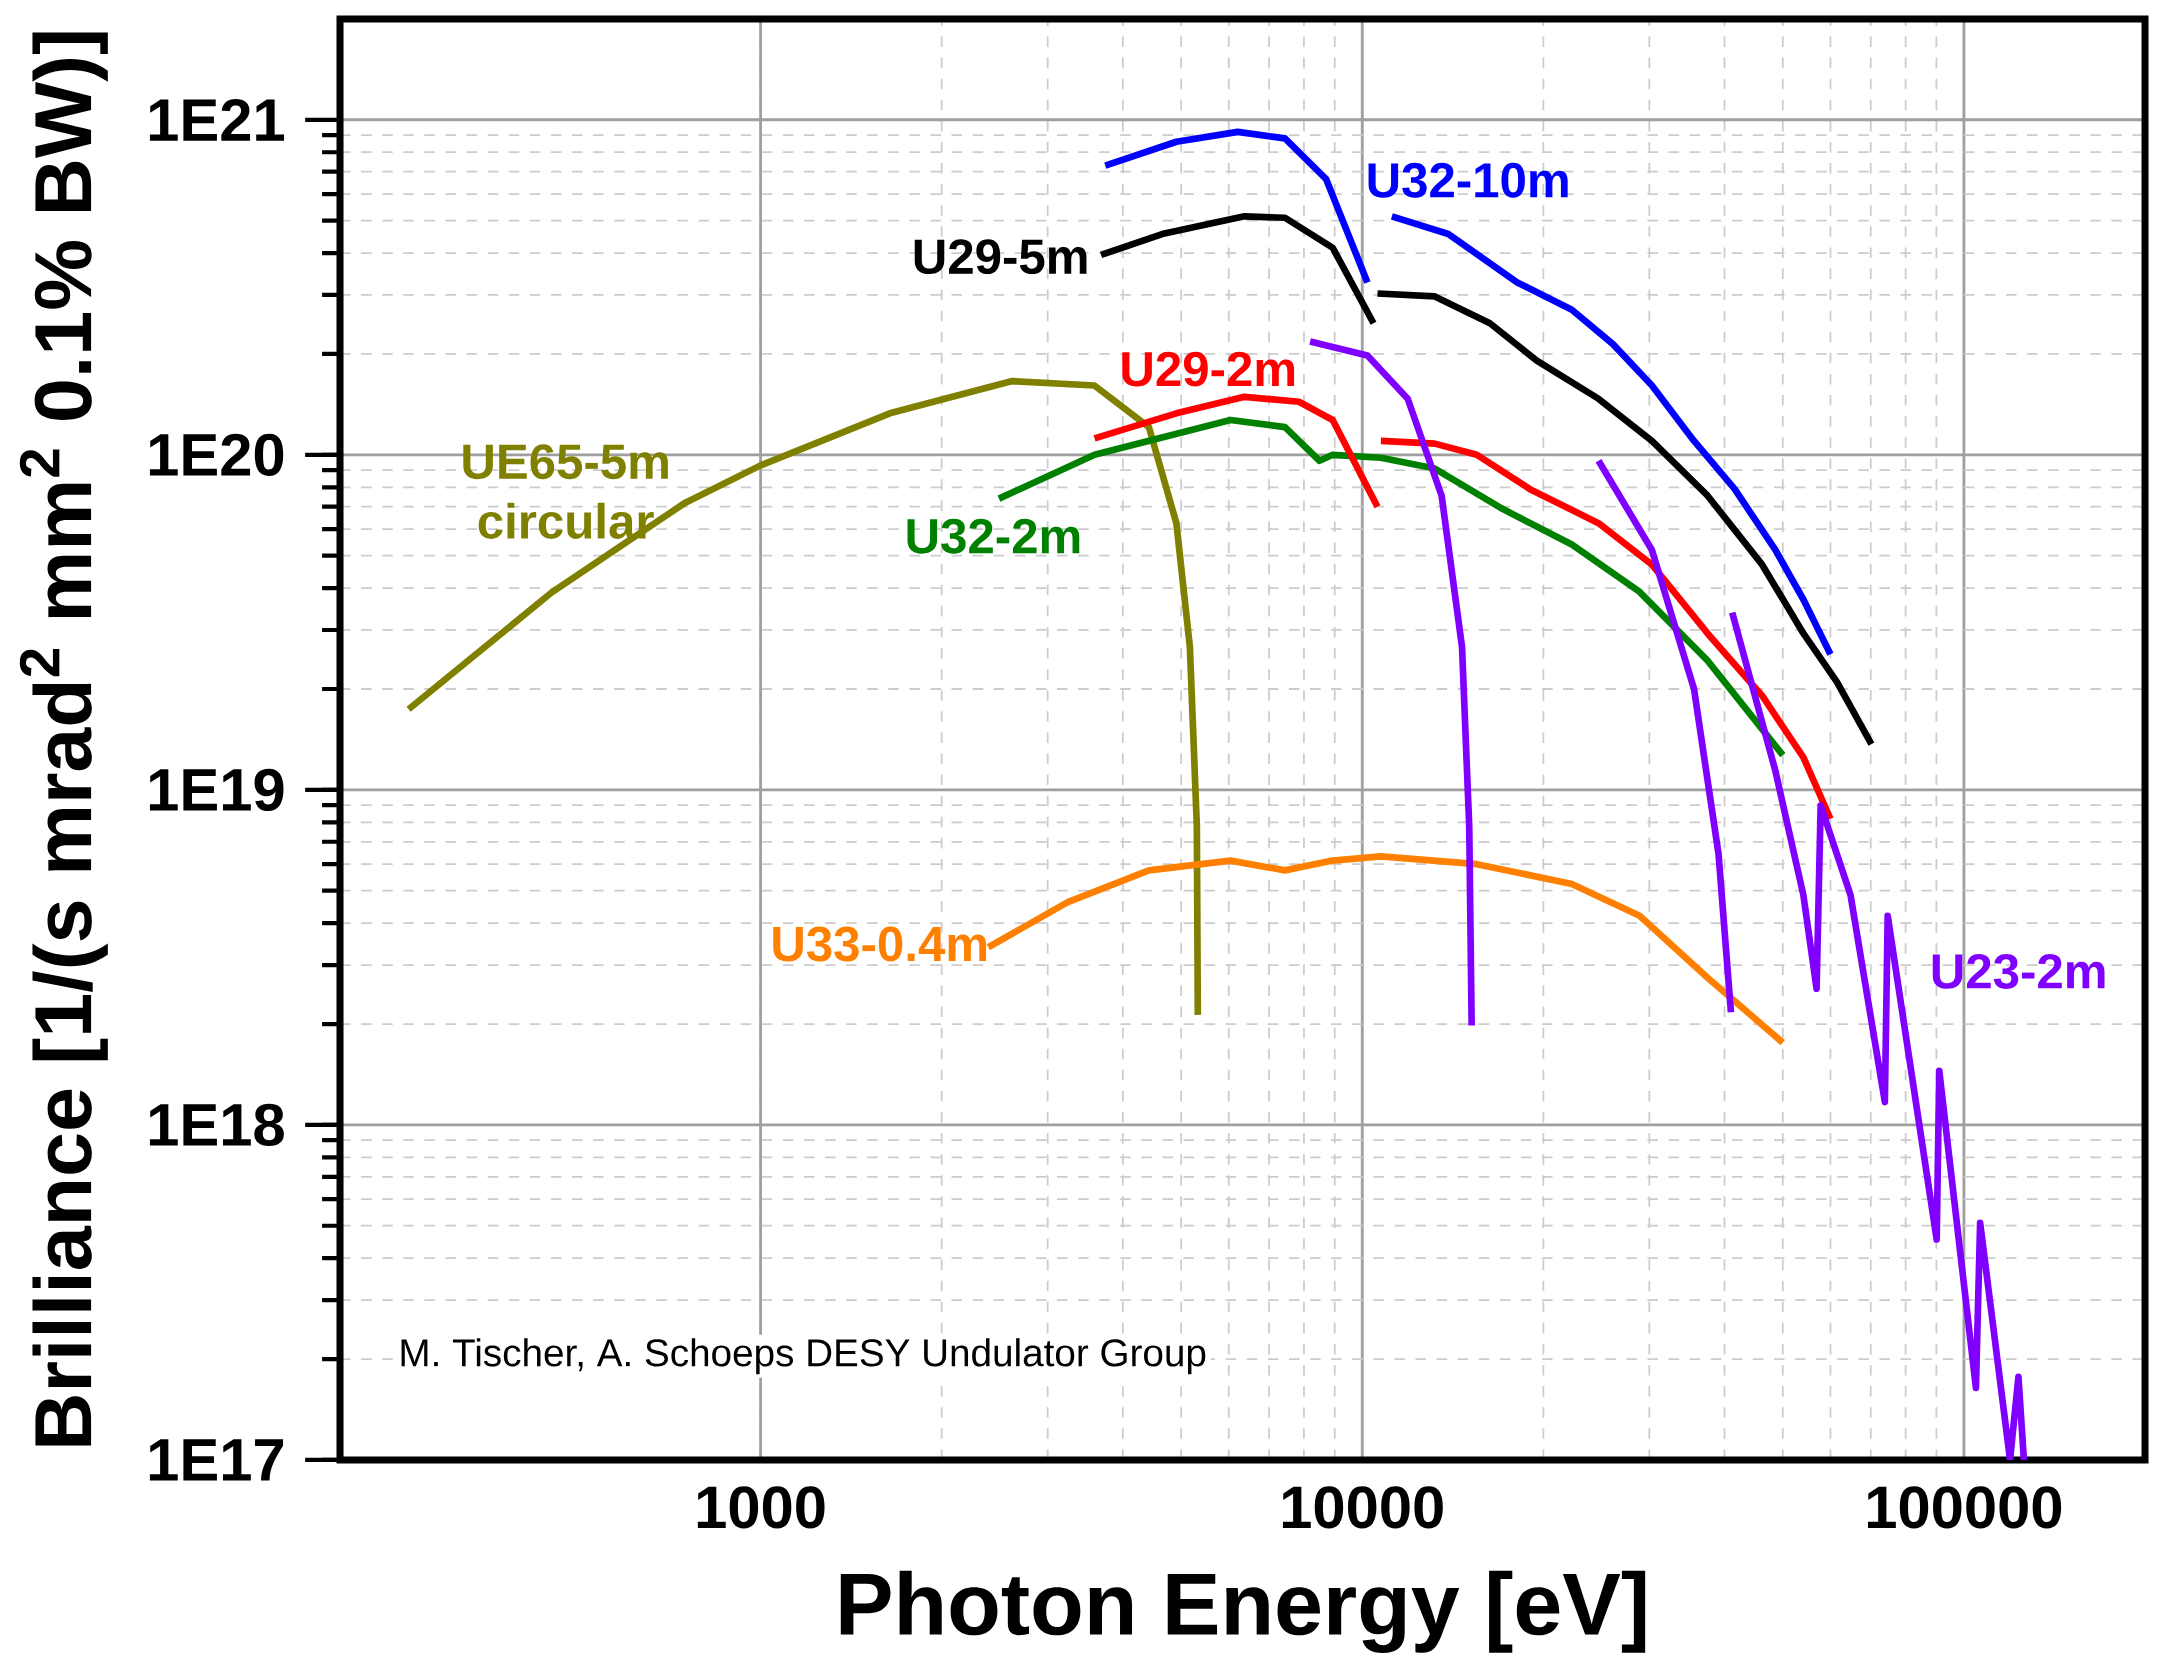 Image resolution: width=2161 pixels, height=1656 pixels. I want to click on annotation: M. Tischer, A. Schoeps DESY Undulator Group, so click(803, 1356).